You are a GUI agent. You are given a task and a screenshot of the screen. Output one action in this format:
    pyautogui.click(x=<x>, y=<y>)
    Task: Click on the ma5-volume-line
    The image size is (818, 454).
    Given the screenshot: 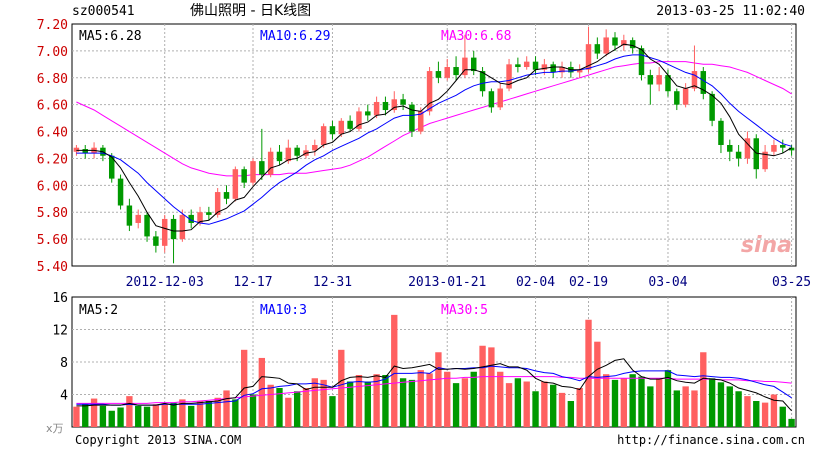 What is the action you would take?
    pyautogui.click(x=434, y=385)
    